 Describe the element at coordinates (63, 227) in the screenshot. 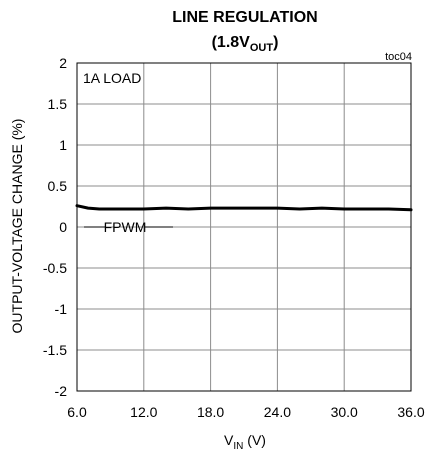

I see `y-tick-label: 0` at that location.